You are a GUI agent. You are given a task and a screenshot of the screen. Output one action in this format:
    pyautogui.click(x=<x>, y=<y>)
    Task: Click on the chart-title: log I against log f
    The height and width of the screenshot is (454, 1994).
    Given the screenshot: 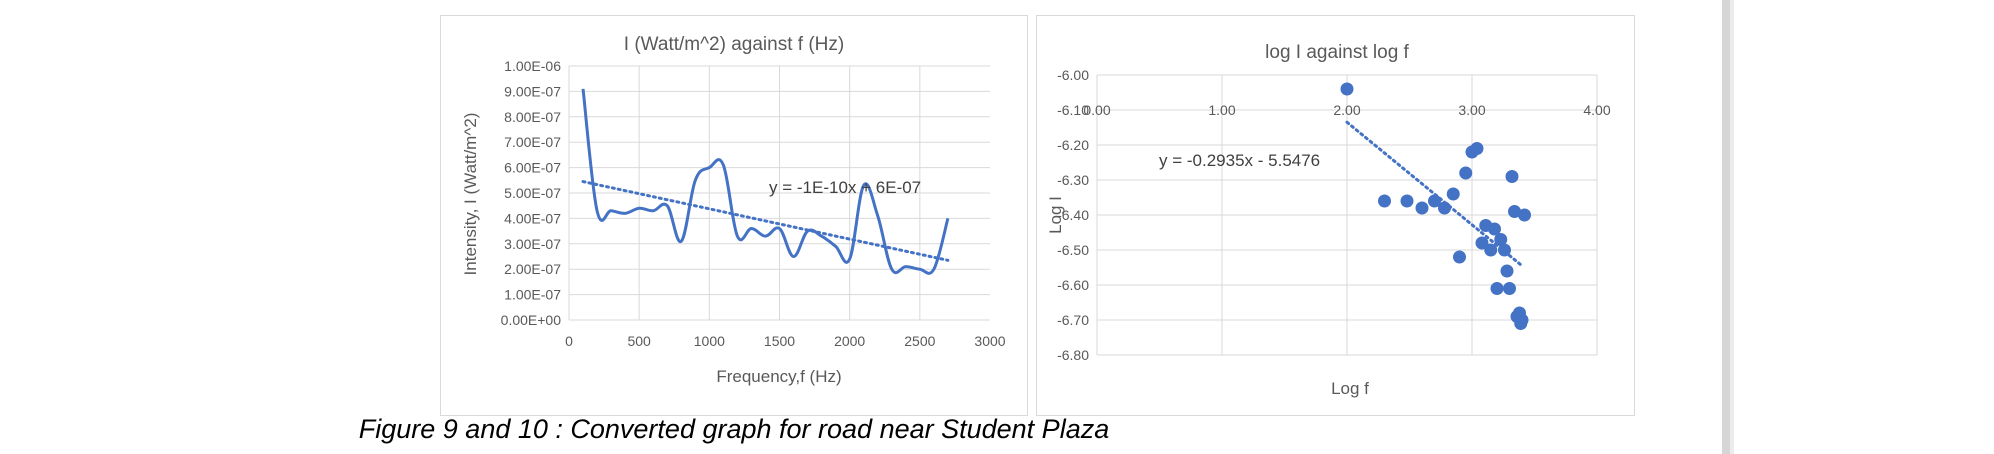 What is the action you would take?
    pyautogui.click(x=1337, y=52)
    